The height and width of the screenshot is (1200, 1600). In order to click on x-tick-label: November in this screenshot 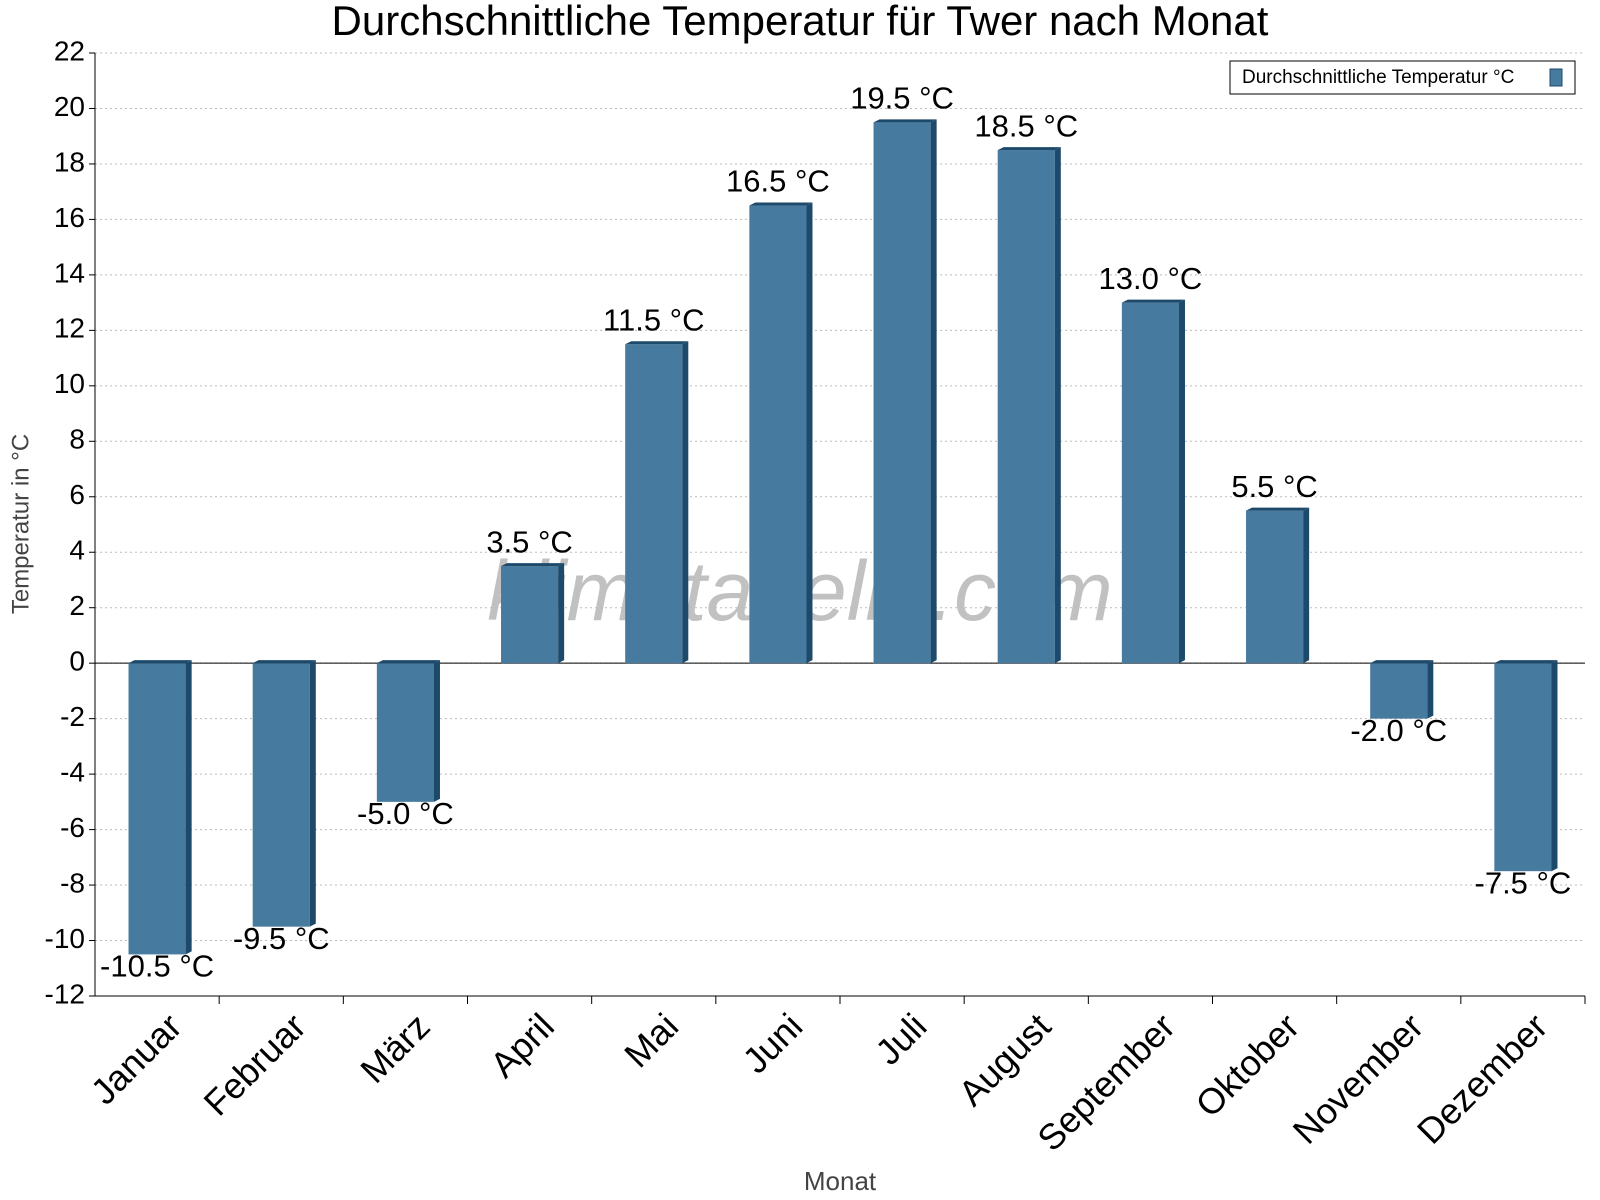, I will do `click(1358, 1078)`.